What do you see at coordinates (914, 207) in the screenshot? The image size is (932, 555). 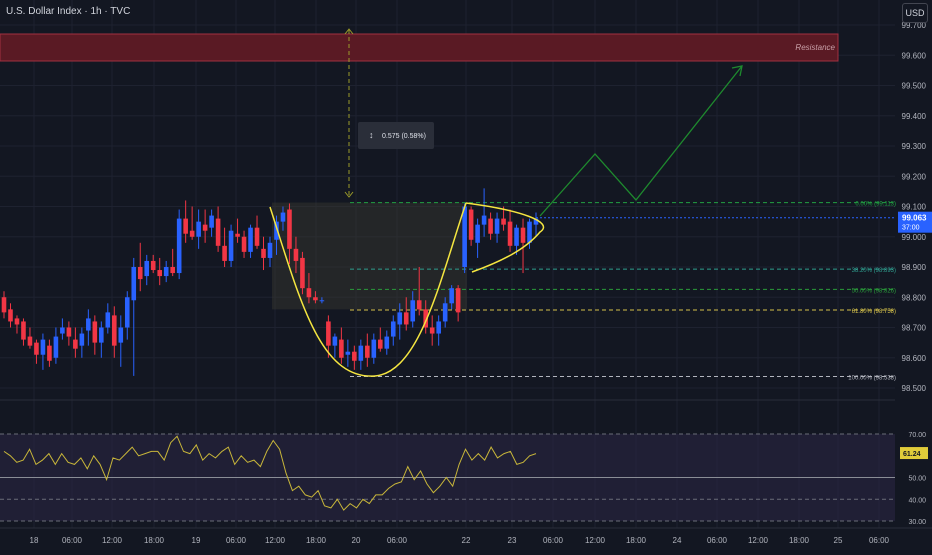 I see `y-tick-label: 99.100` at bounding box center [914, 207].